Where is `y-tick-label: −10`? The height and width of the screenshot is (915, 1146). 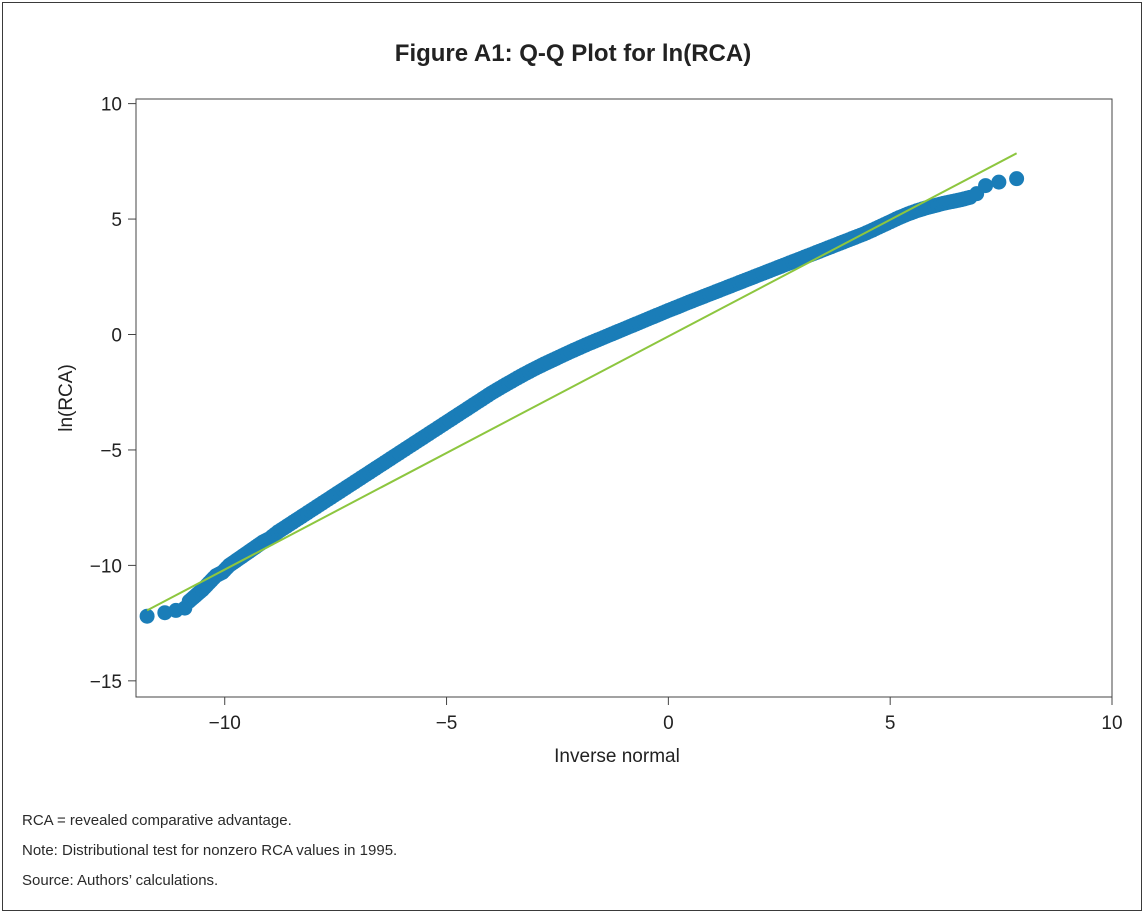 y-tick-label: −10 is located at coordinates (106, 566).